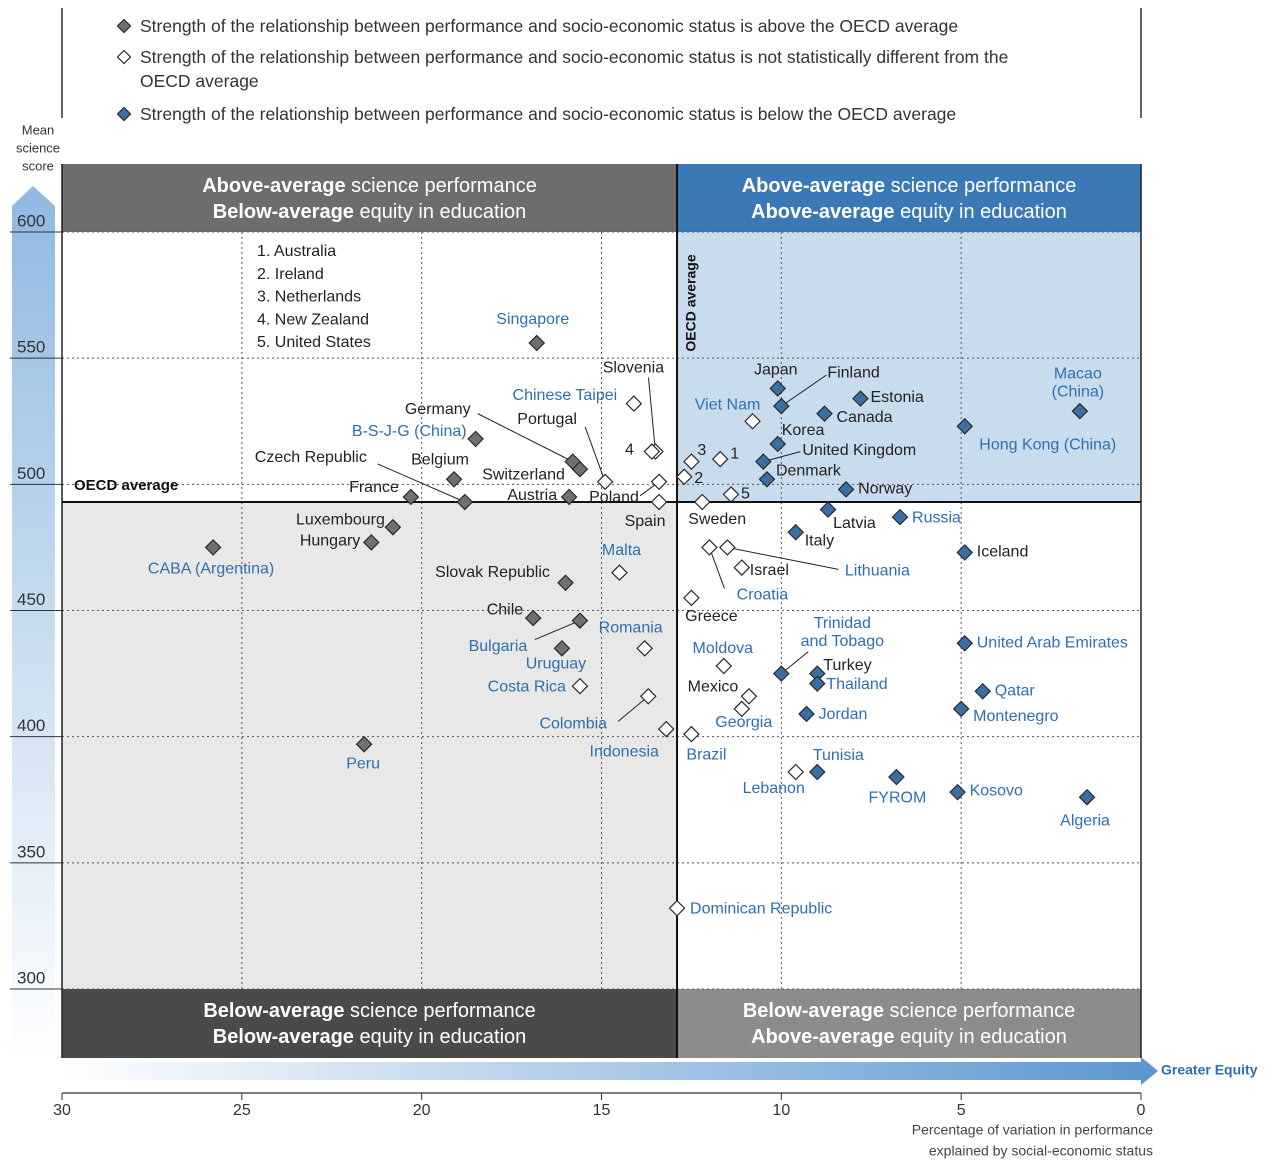 Image resolution: width=1287 pixels, height=1162 pixels. I want to click on point-label: Sweden, so click(717, 519).